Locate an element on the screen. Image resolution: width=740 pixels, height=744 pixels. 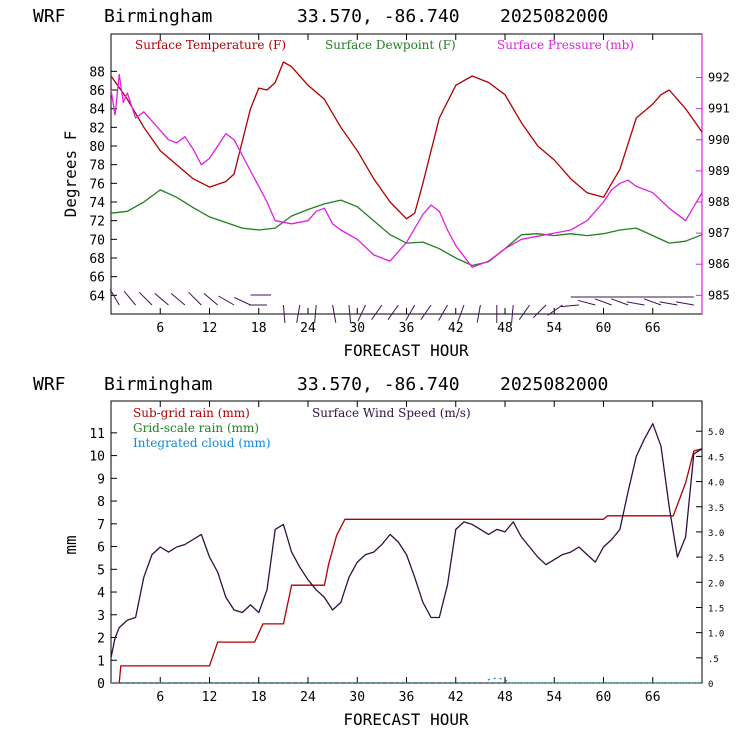
y-tick-label: 76 is located at coordinates (97, 184).